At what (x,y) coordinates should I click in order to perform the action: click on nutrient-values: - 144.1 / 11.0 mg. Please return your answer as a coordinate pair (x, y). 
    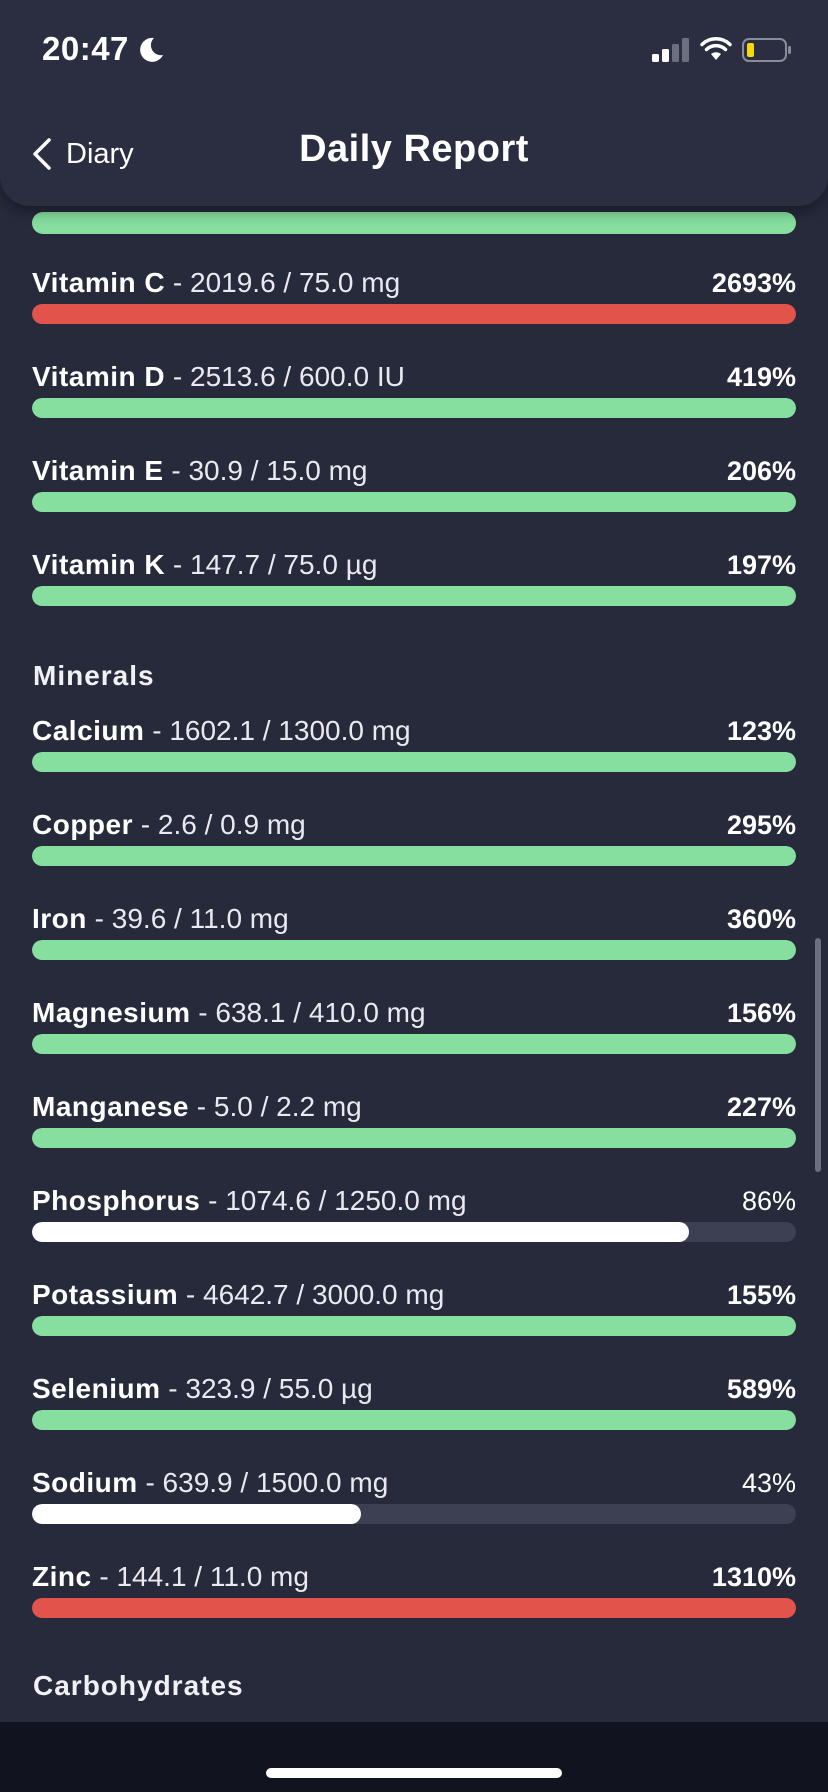
    Looking at the image, I should click on (200, 1576).